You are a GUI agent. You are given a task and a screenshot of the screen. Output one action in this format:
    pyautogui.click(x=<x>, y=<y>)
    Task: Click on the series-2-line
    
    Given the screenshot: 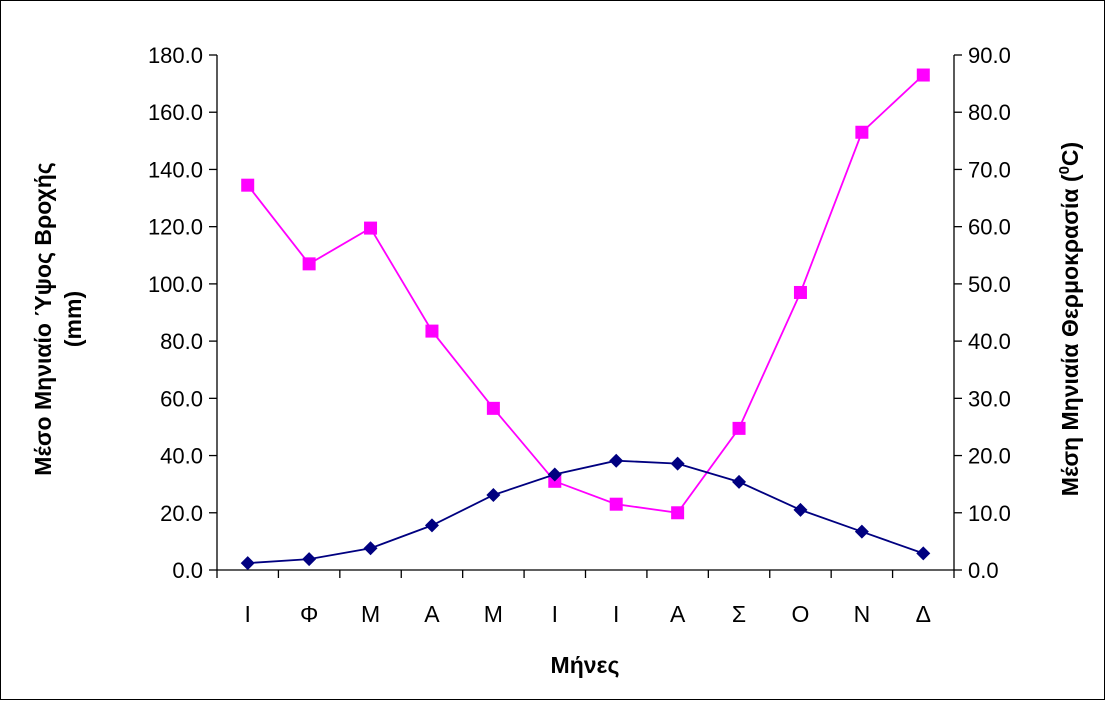 What is the action you would take?
    pyautogui.click(x=585, y=511)
    